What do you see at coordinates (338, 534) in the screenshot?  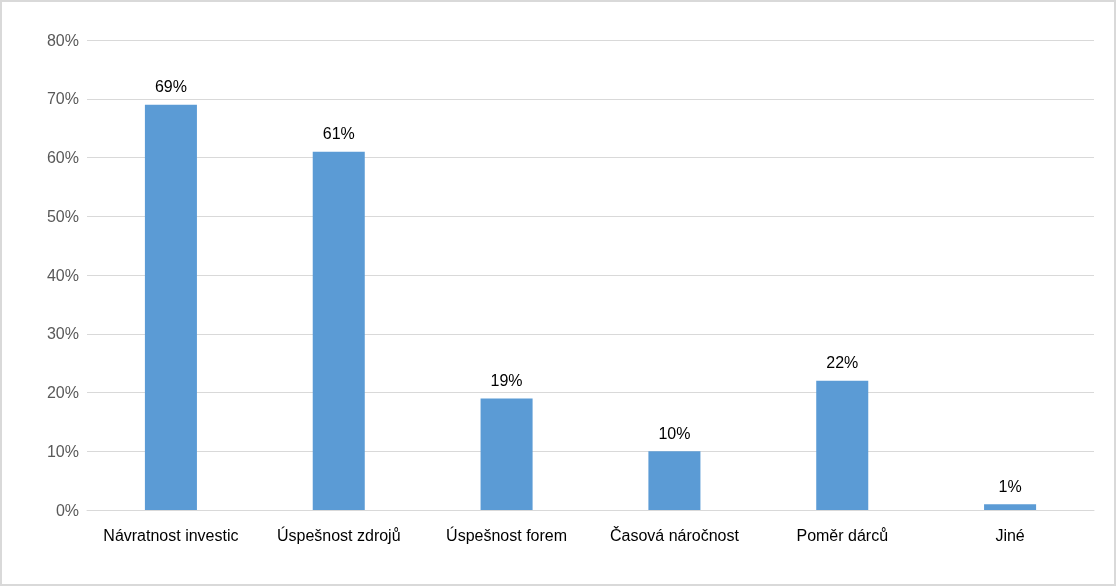 I see `x-tick-label: Úspešnost zdrojů` at bounding box center [338, 534].